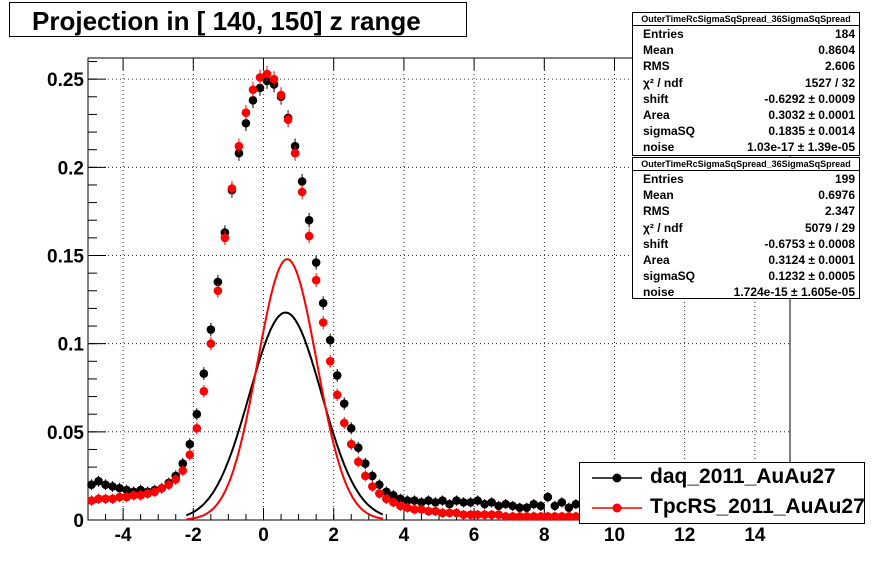 The height and width of the screenshot is (578, 878). Describe the element at coordinates (656, 66) in the screenshot. I see `stats-key: RMS` at that location.